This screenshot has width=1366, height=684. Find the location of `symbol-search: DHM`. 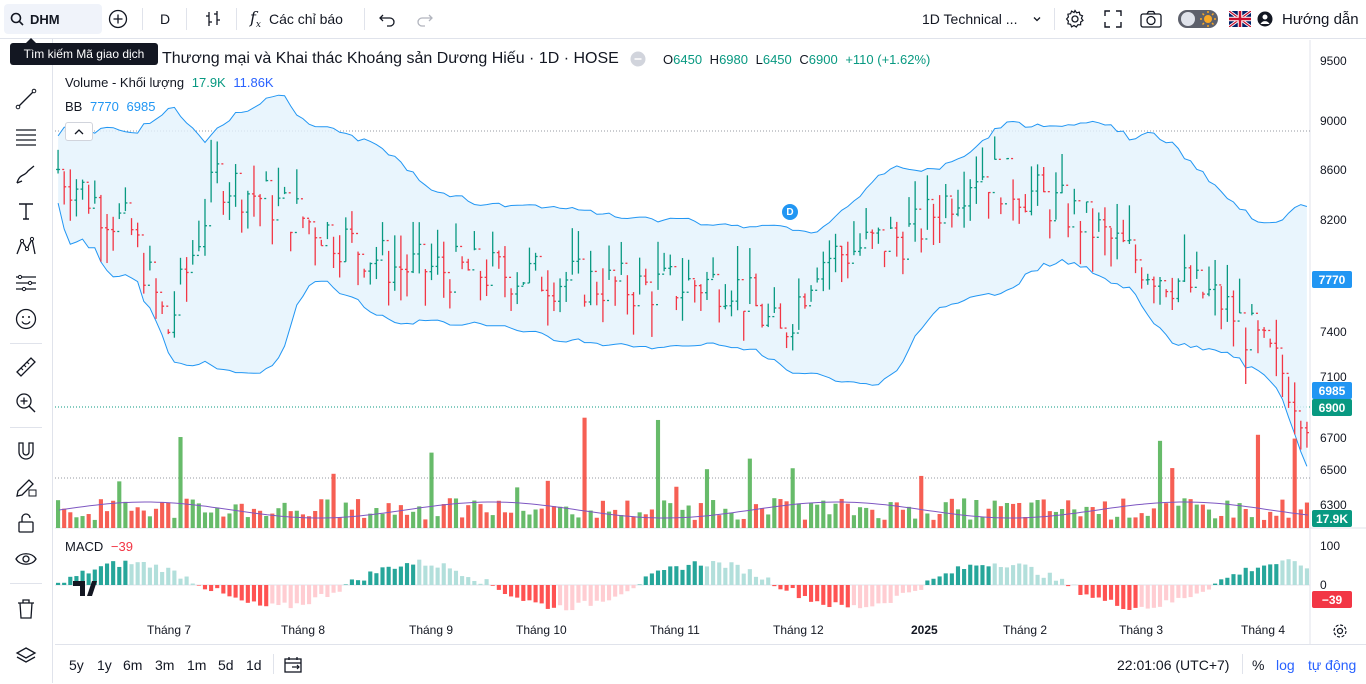

symbol-search: DHM is located at coordinates (53, 19).